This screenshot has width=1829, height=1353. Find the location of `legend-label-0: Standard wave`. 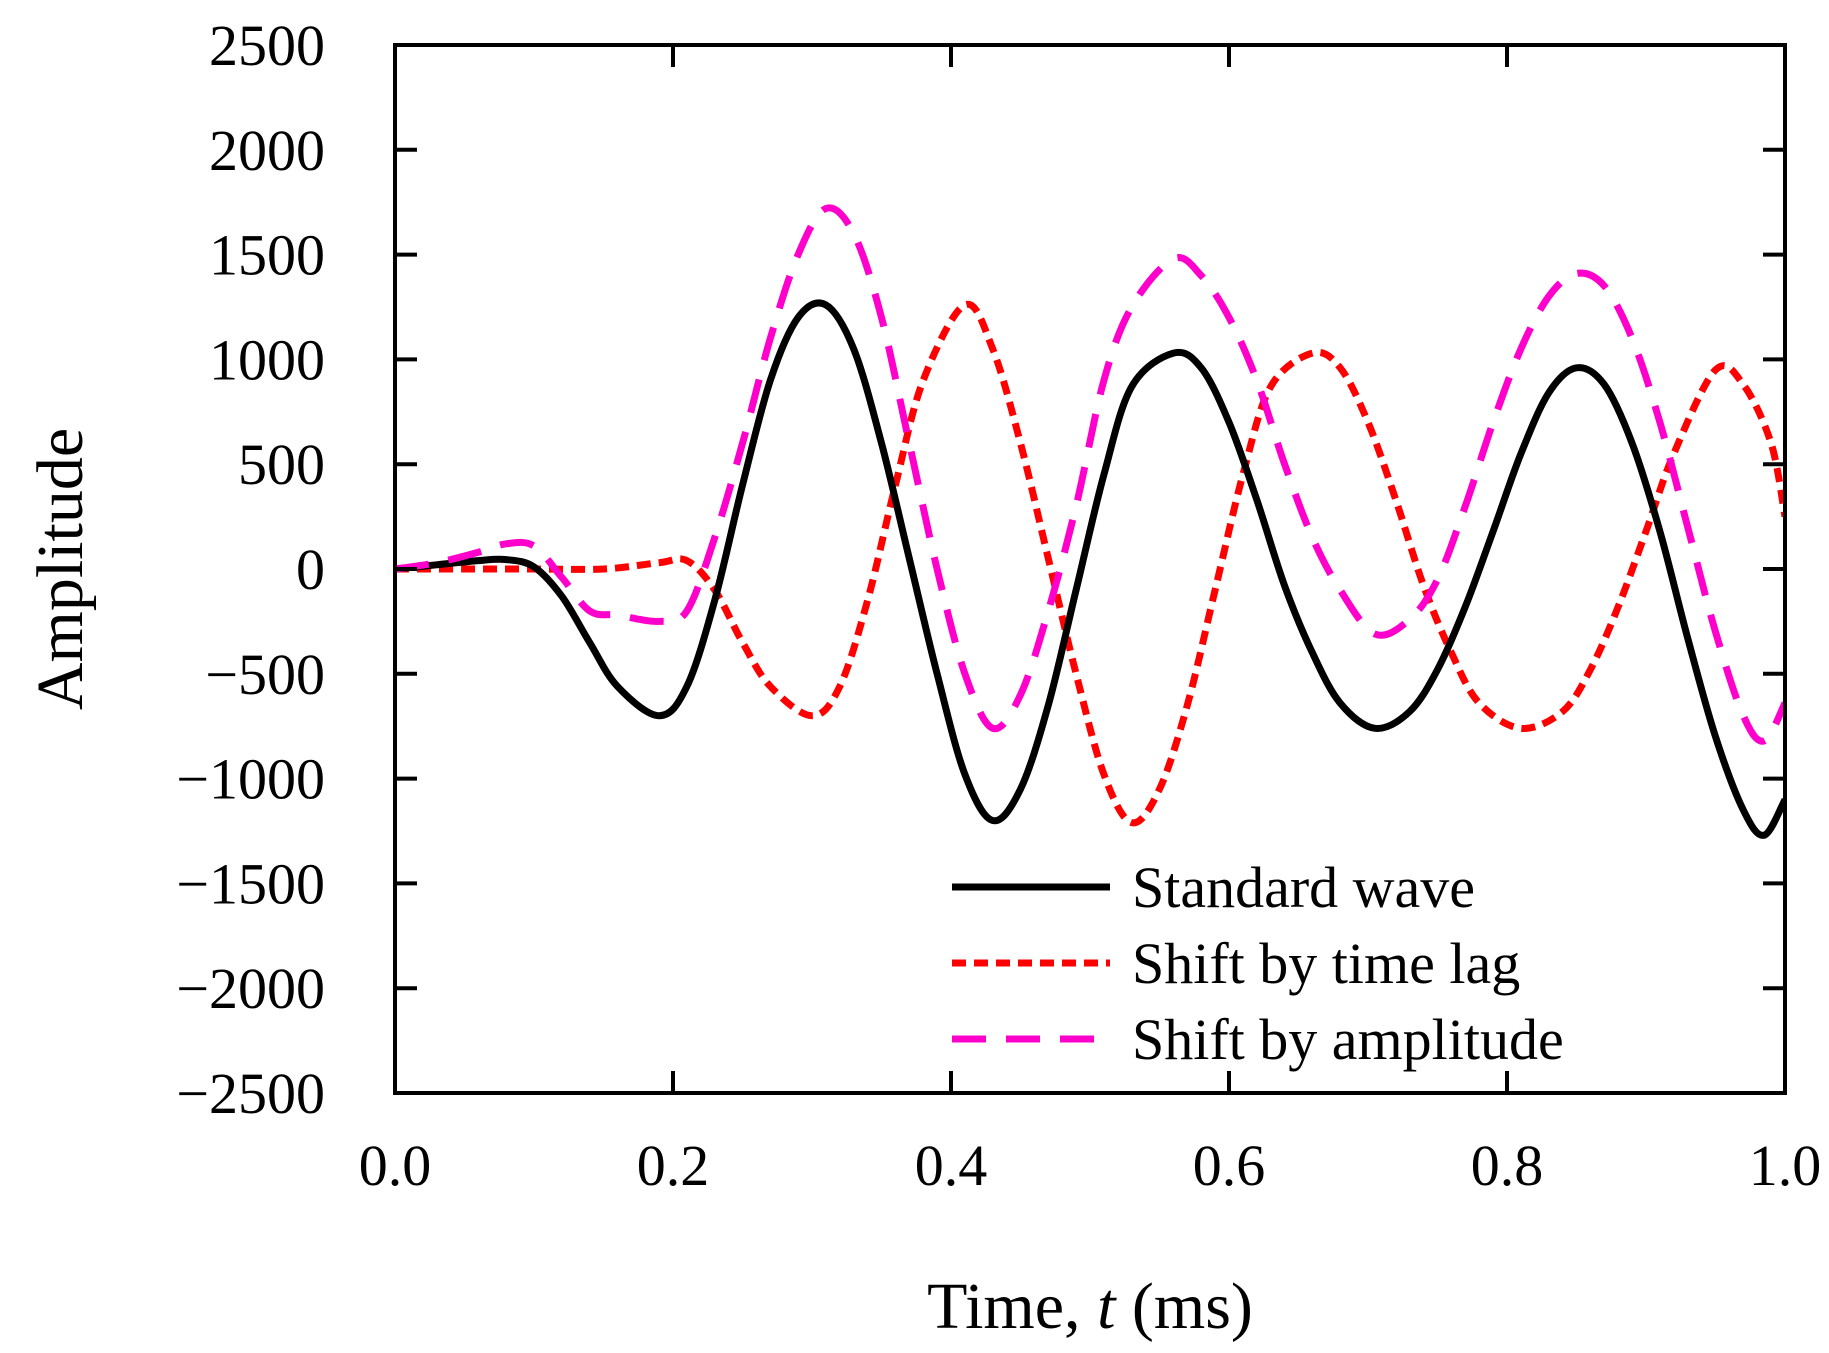

legend-label-0: Standard wave is located at coordinates (1303, 887).